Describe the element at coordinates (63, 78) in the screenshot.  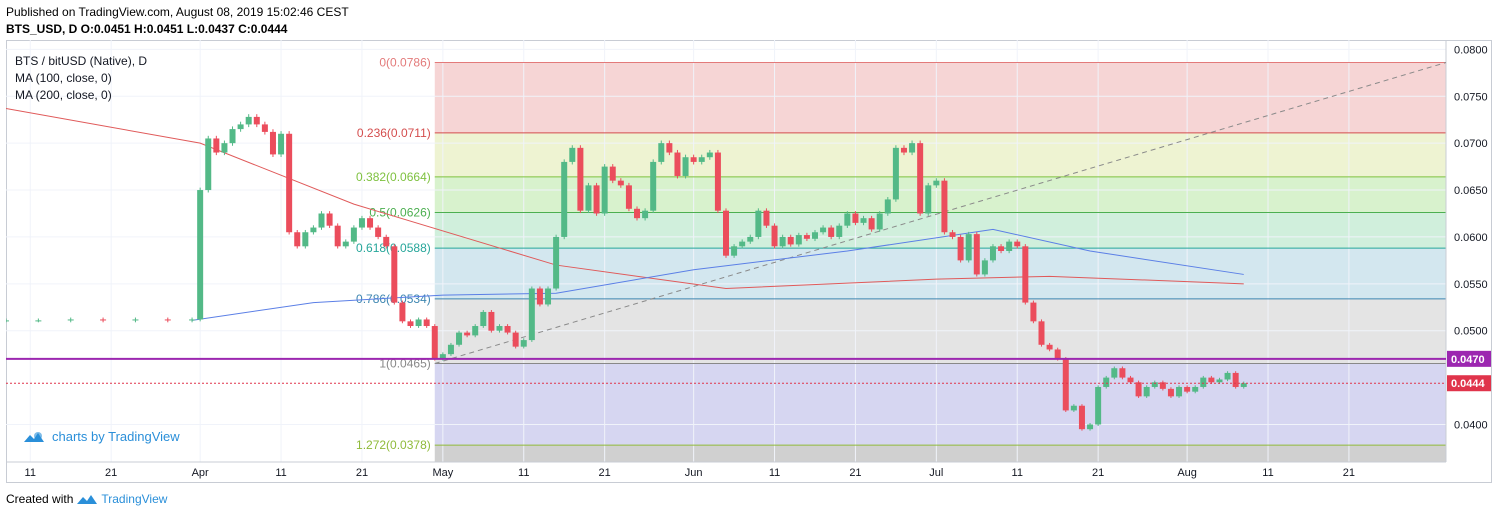
I see `legend-ma100: MA (100, close, 0)` at that location.